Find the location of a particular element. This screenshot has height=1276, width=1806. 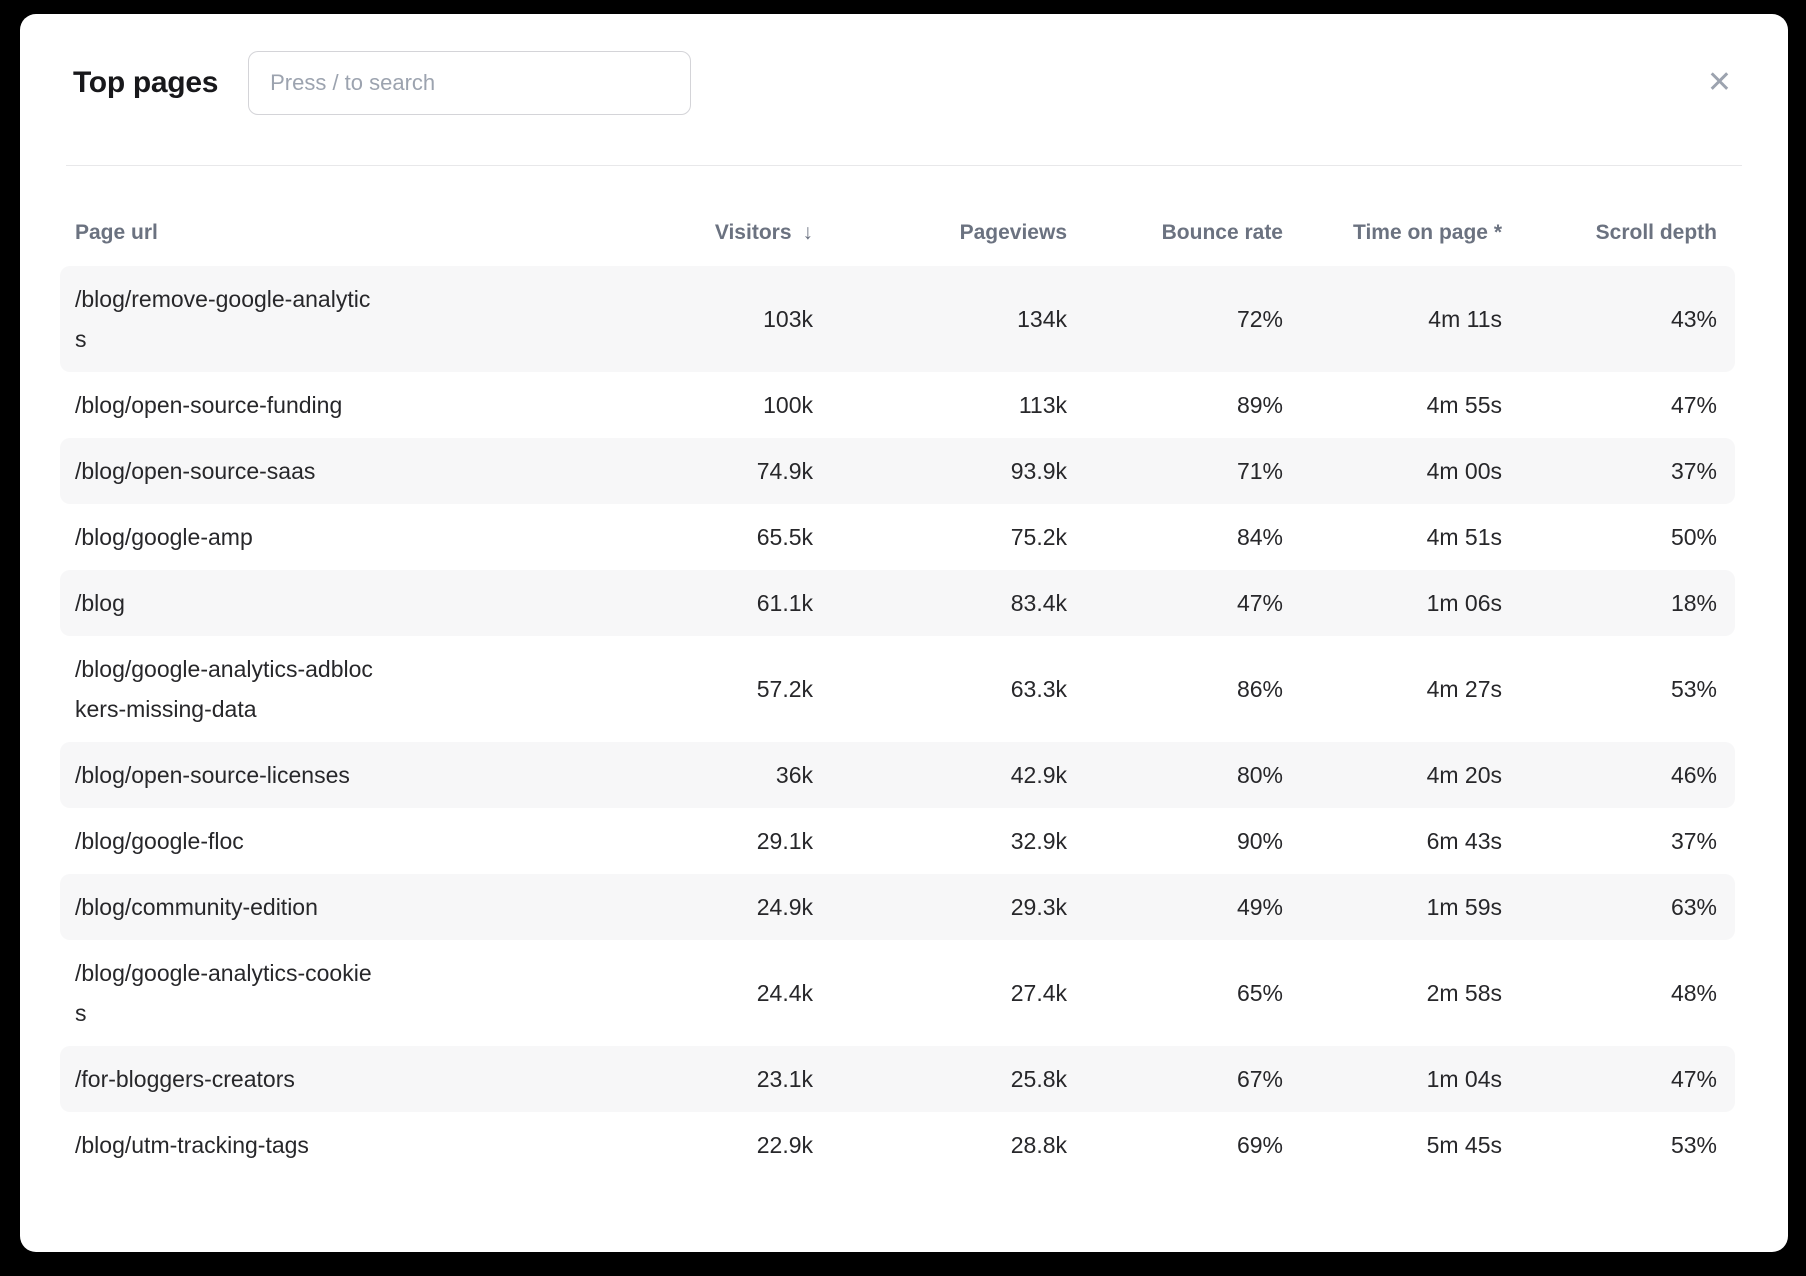

pageviews-cell: 29.3k is located at coordinates (958, 907).